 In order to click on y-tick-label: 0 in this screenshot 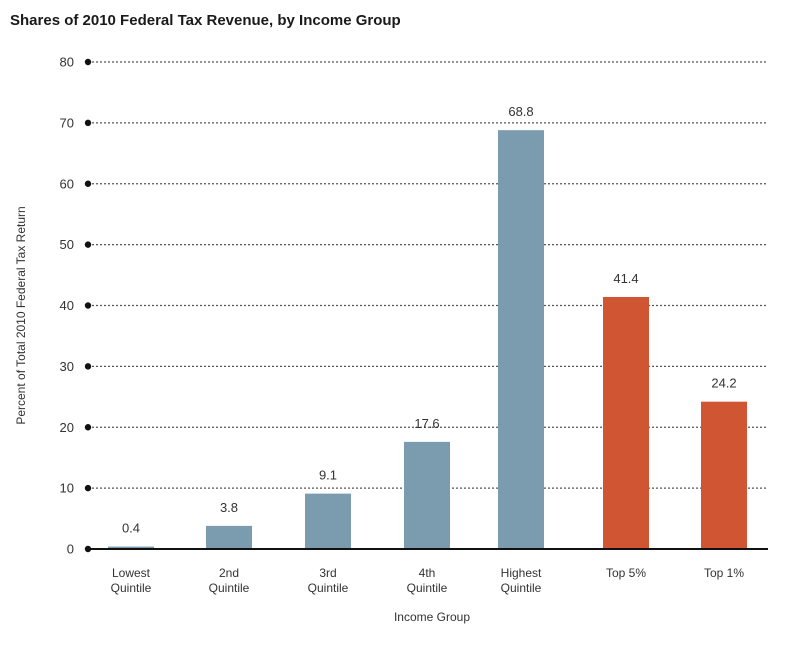, I will do `click(70, 549)`.